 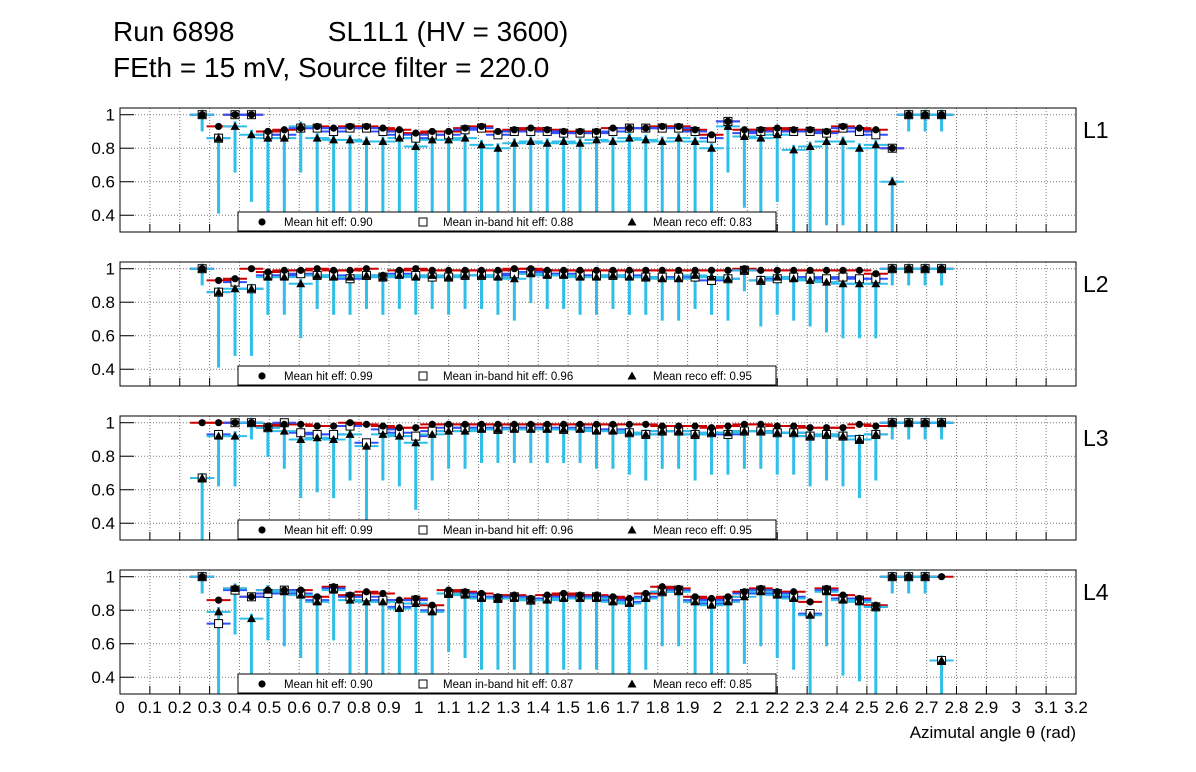 I want to click on x-tick-label: 0, so click(x=119, y=707).